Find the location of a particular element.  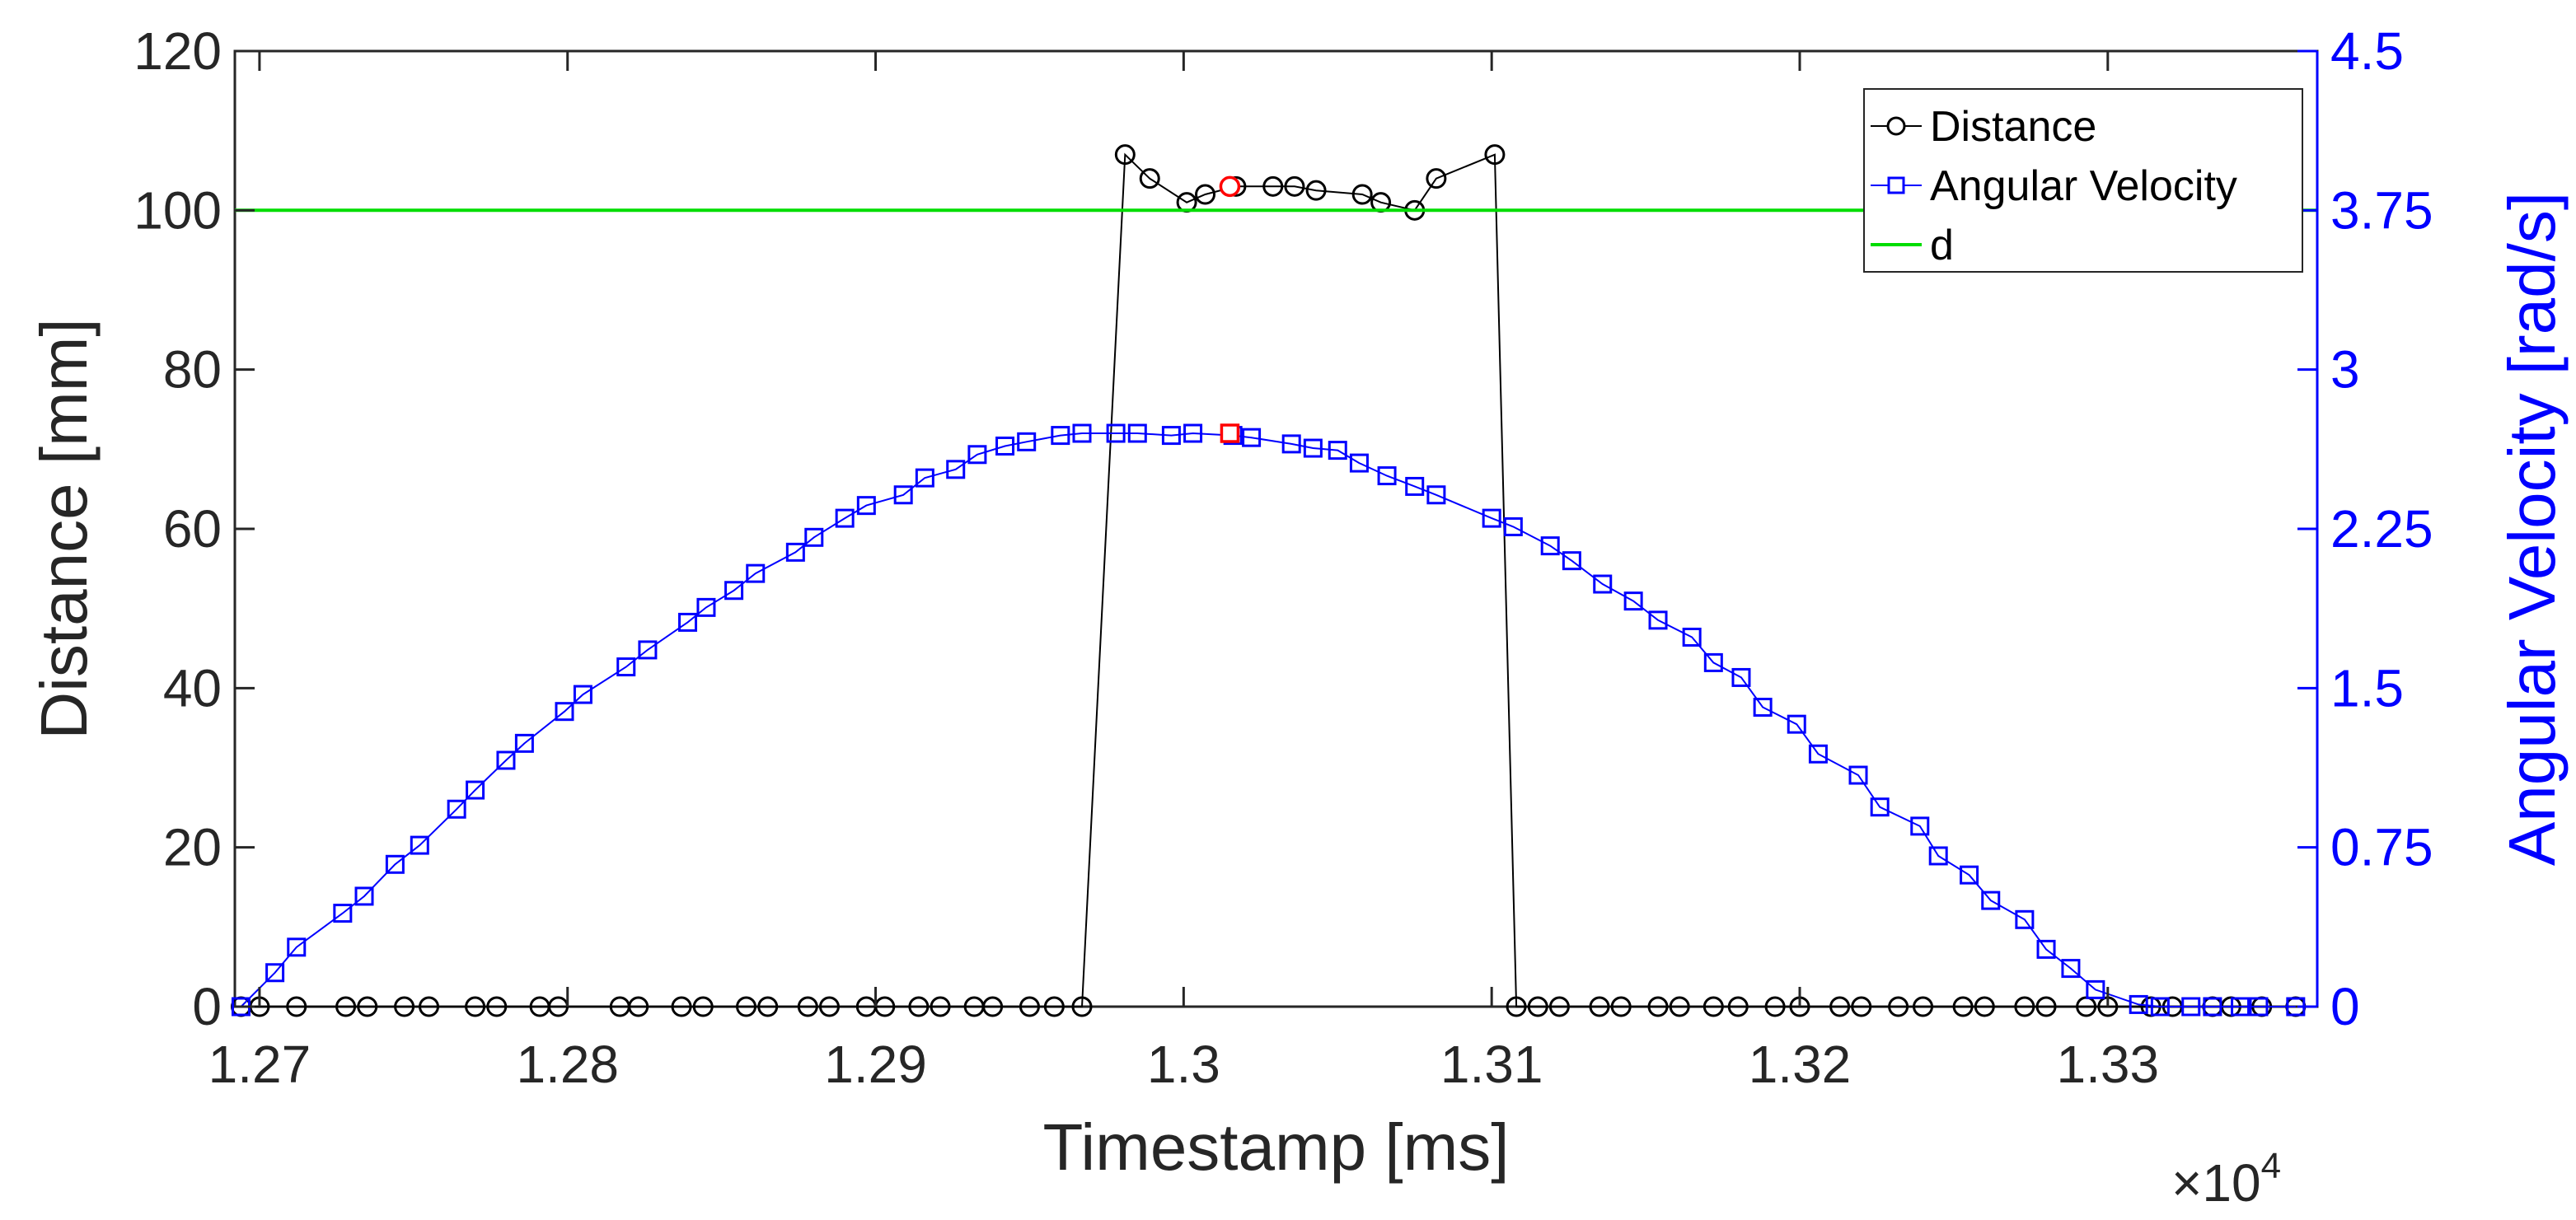

legend-label: Angular Velocity is located at coordinates (2083, 186).